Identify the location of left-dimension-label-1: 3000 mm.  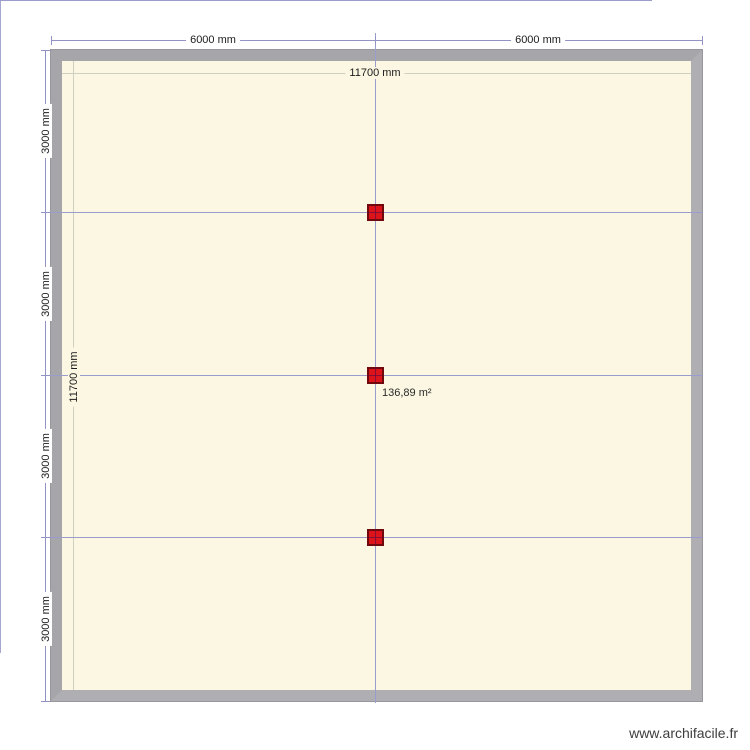
(46, 131).